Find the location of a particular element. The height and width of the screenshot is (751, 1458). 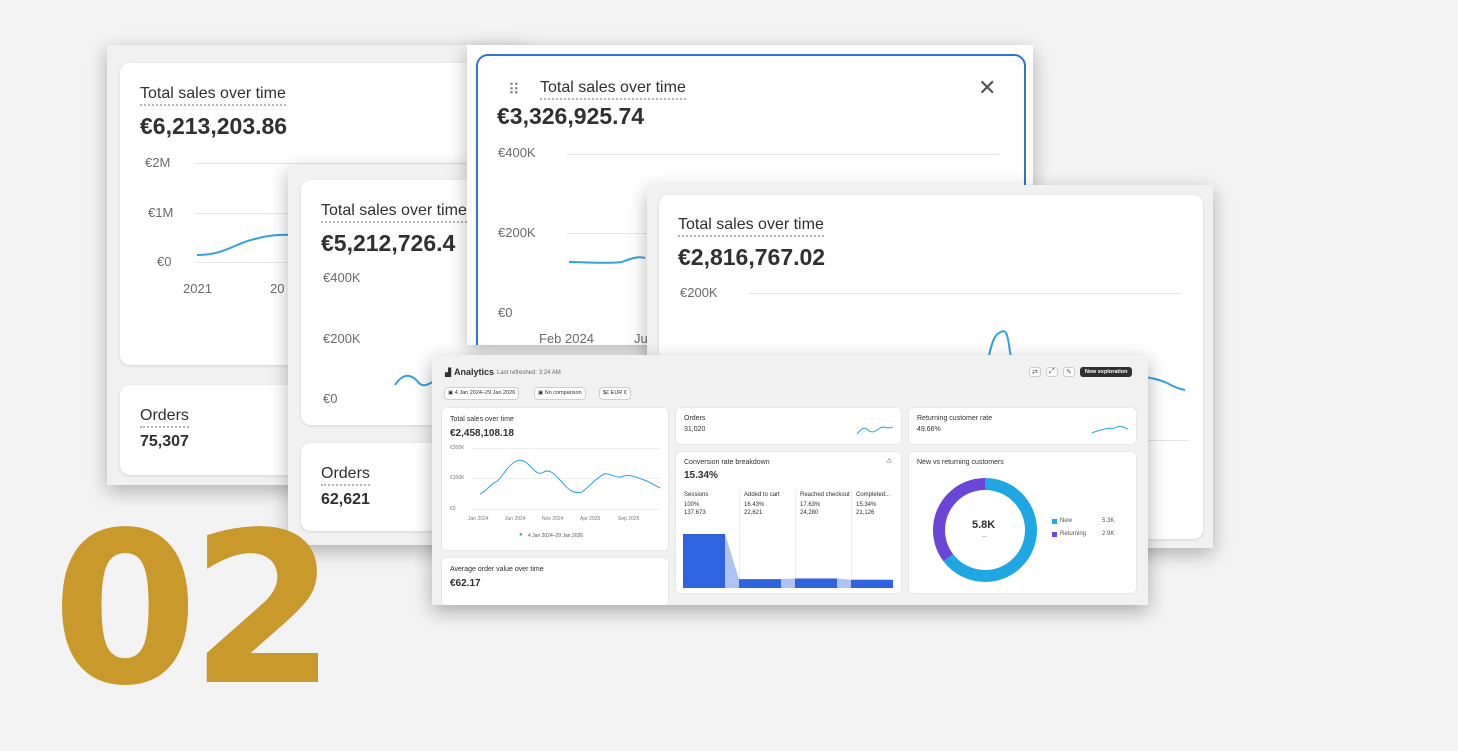

x-tick: Ju is located at coordinates (641, 338).